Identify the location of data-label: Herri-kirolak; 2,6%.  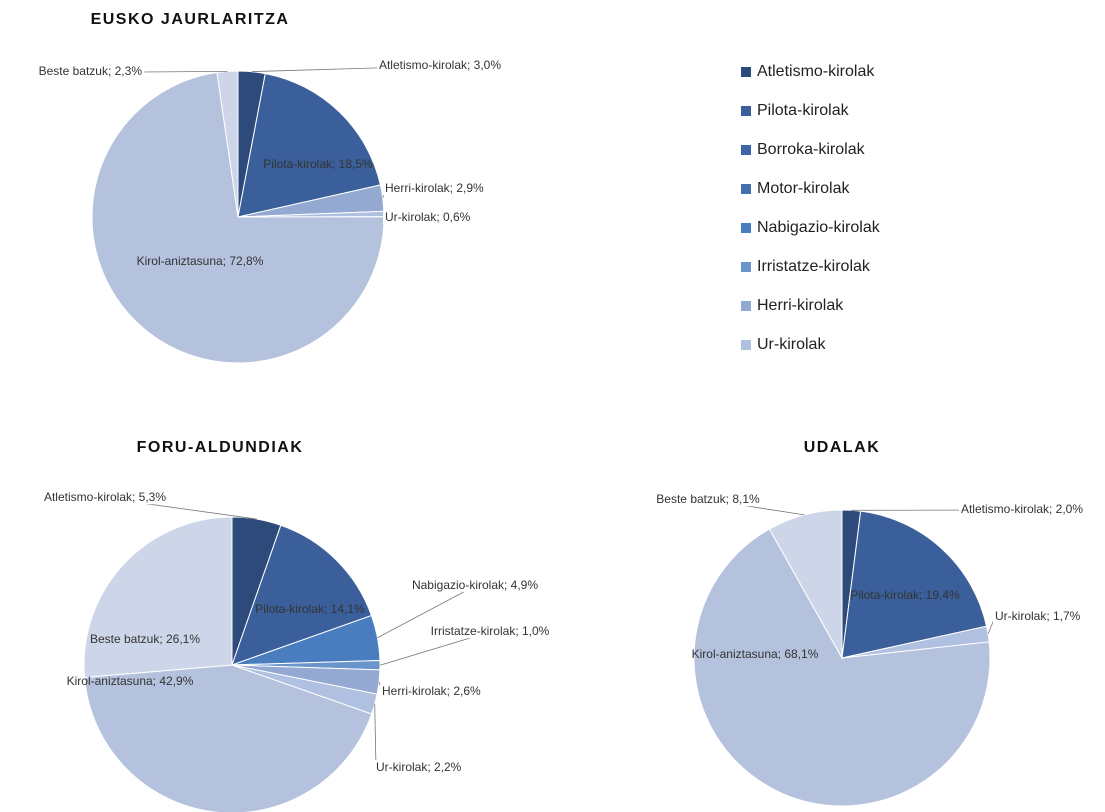
(431, 691).